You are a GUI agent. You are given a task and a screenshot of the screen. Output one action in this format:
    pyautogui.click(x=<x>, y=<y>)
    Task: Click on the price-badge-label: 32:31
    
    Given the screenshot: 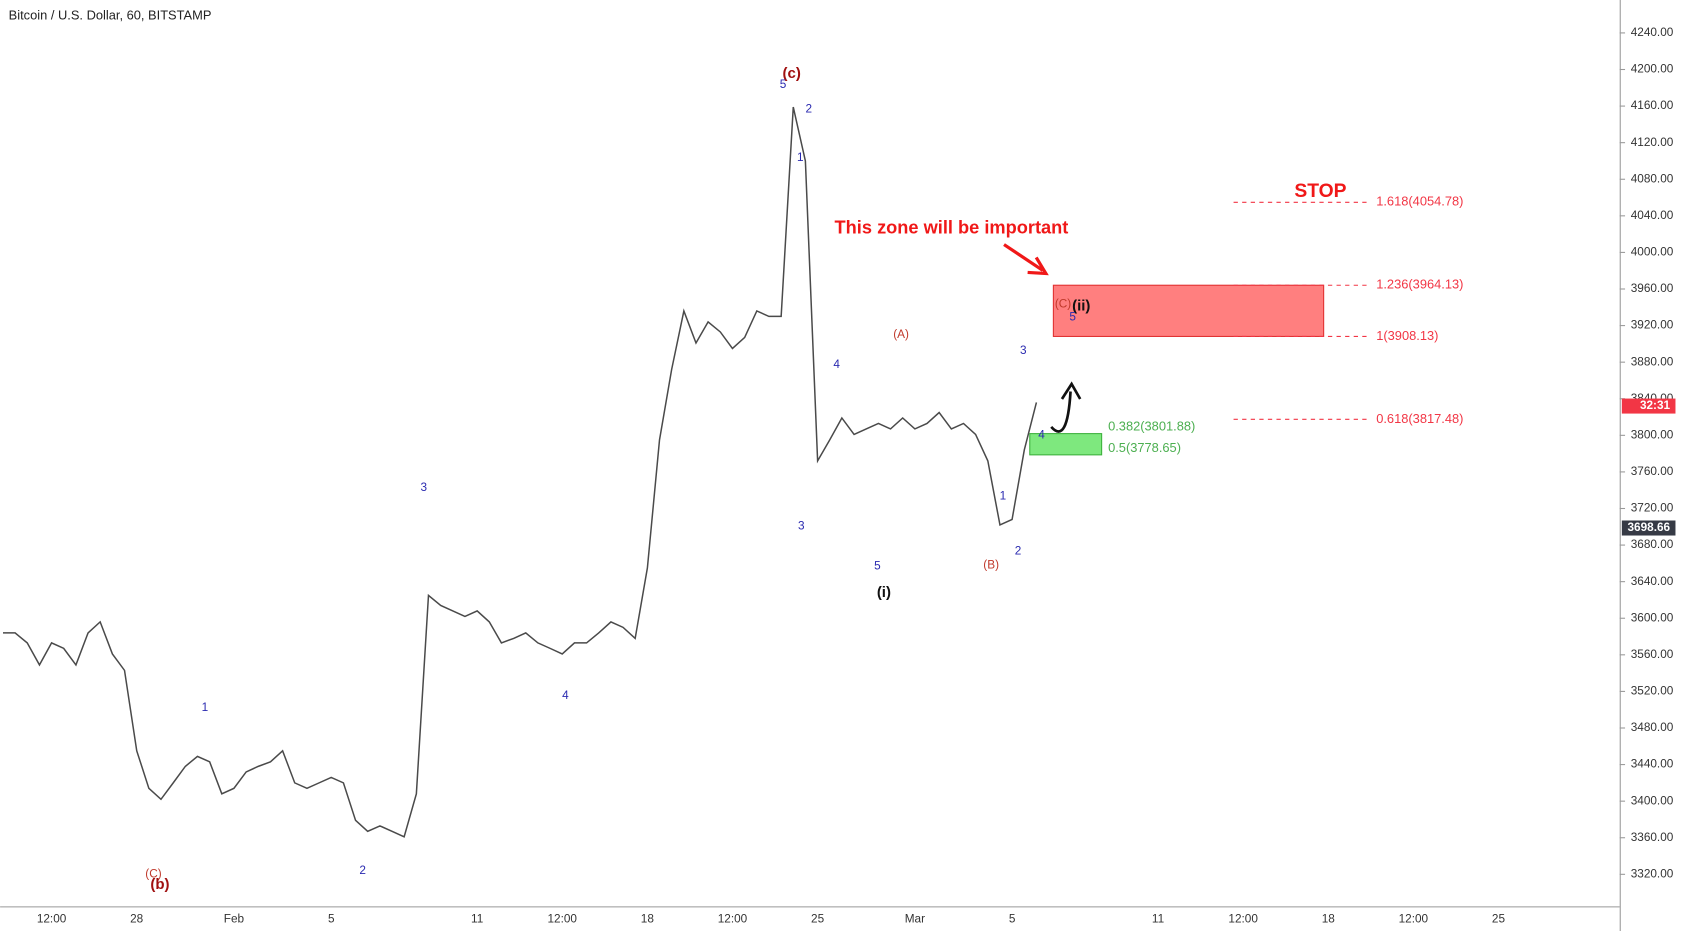 What is the action you would take?
    pyautogui.click(x=1655, y=405)
    